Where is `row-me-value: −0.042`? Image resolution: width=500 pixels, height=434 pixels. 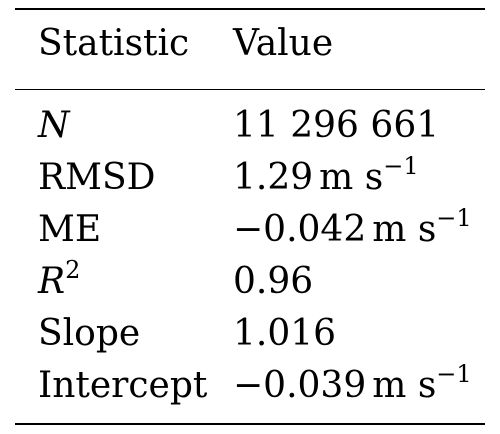 row-me-value: −0.042 is located at coordinates (300, 229).